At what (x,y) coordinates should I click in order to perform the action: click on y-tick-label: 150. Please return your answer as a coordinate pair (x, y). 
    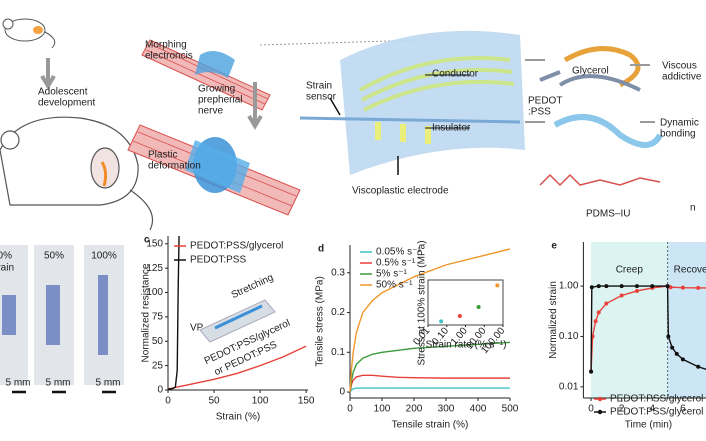
    Looking at the image, I should click on (154, 243).